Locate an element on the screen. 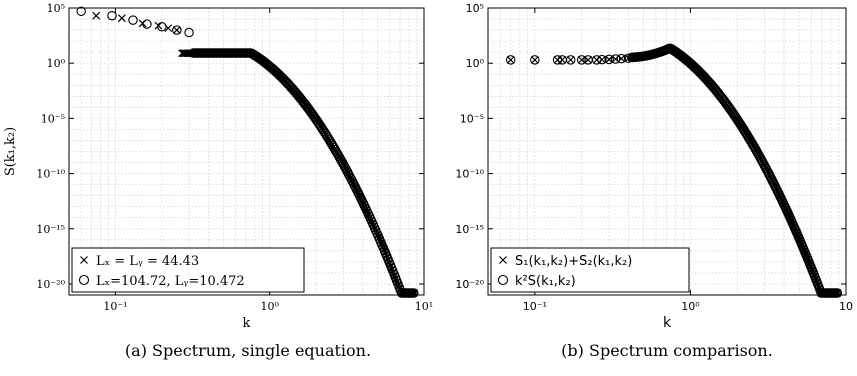 The width and height of the screenshot is (857, 376). legend: S₁(k₁,k₂)+S₂(k₁,k₂) k²S(k₁,k₂) is located at coordinates (590, 270).